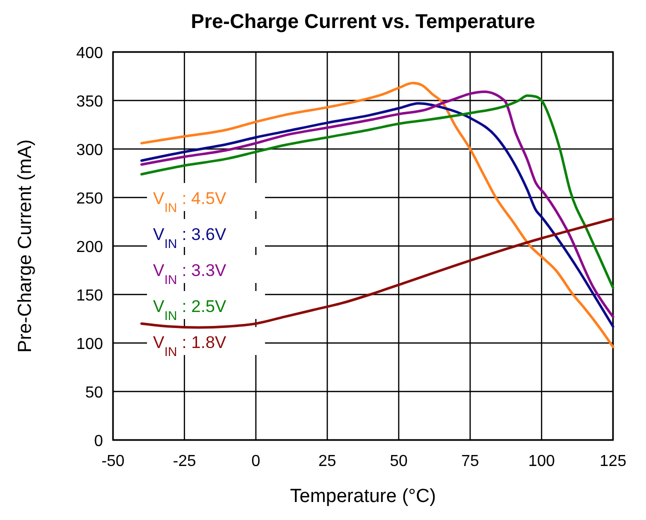 The height and width of the screenshot is (520, 646). Describe the element at coordinates (90, 344) in the screenshot. I see `y-tick-label: 100` at that location.